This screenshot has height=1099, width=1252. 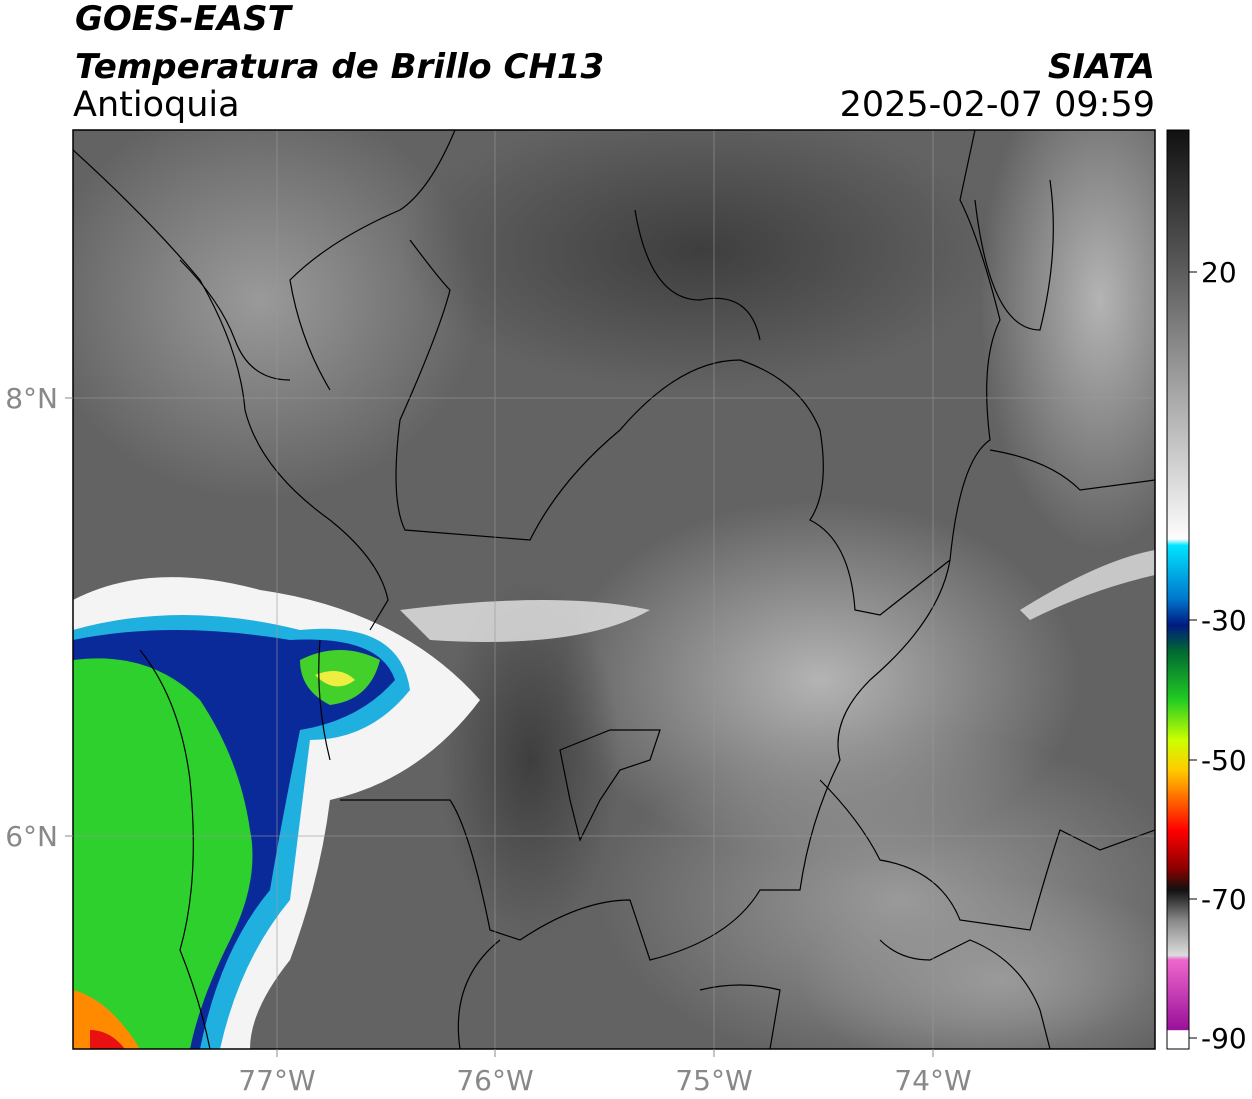 What do you see at coordinates (997, 105) in the screenshot?
I see `datetime: 2025-02-07 09:59` at bounding box center [997, 105].